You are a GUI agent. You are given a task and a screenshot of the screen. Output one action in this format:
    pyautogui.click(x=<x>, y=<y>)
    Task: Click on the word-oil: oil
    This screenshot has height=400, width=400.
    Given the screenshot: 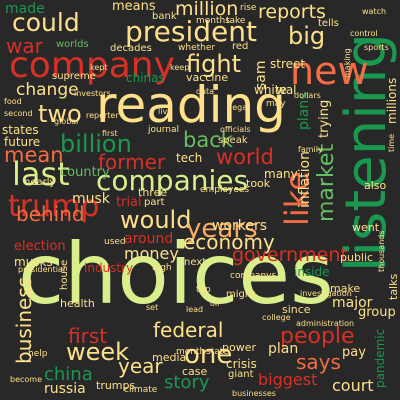 What is the action you would take?
    pyautogui.click(x=215, y=303)
    